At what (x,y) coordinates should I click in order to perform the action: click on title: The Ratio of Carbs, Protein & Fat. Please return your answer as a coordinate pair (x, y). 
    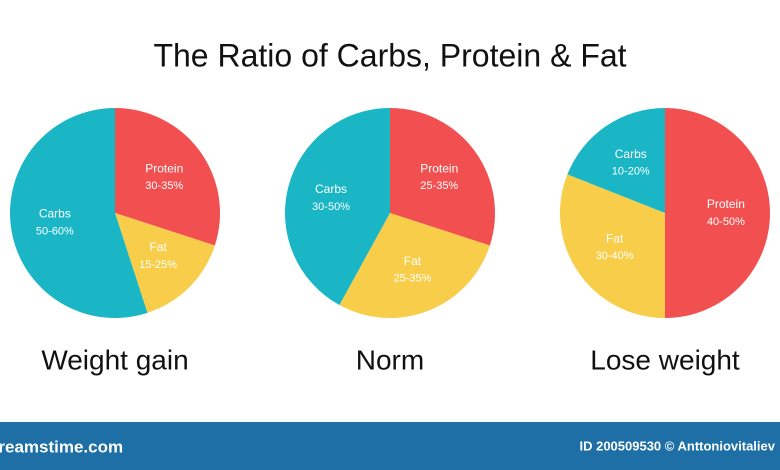
    Looking at the image, I should click on (389, 55).